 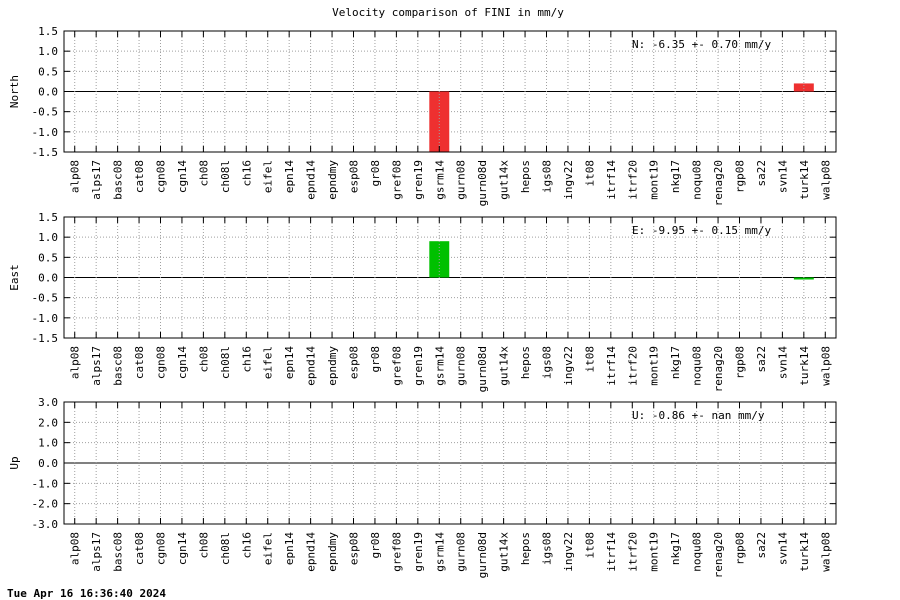 What do you see at coordinates (698, 415) in the screenshot?
I see `annotation: U: -0.86 +- nan mm/y` at bounding box center [698, 415].